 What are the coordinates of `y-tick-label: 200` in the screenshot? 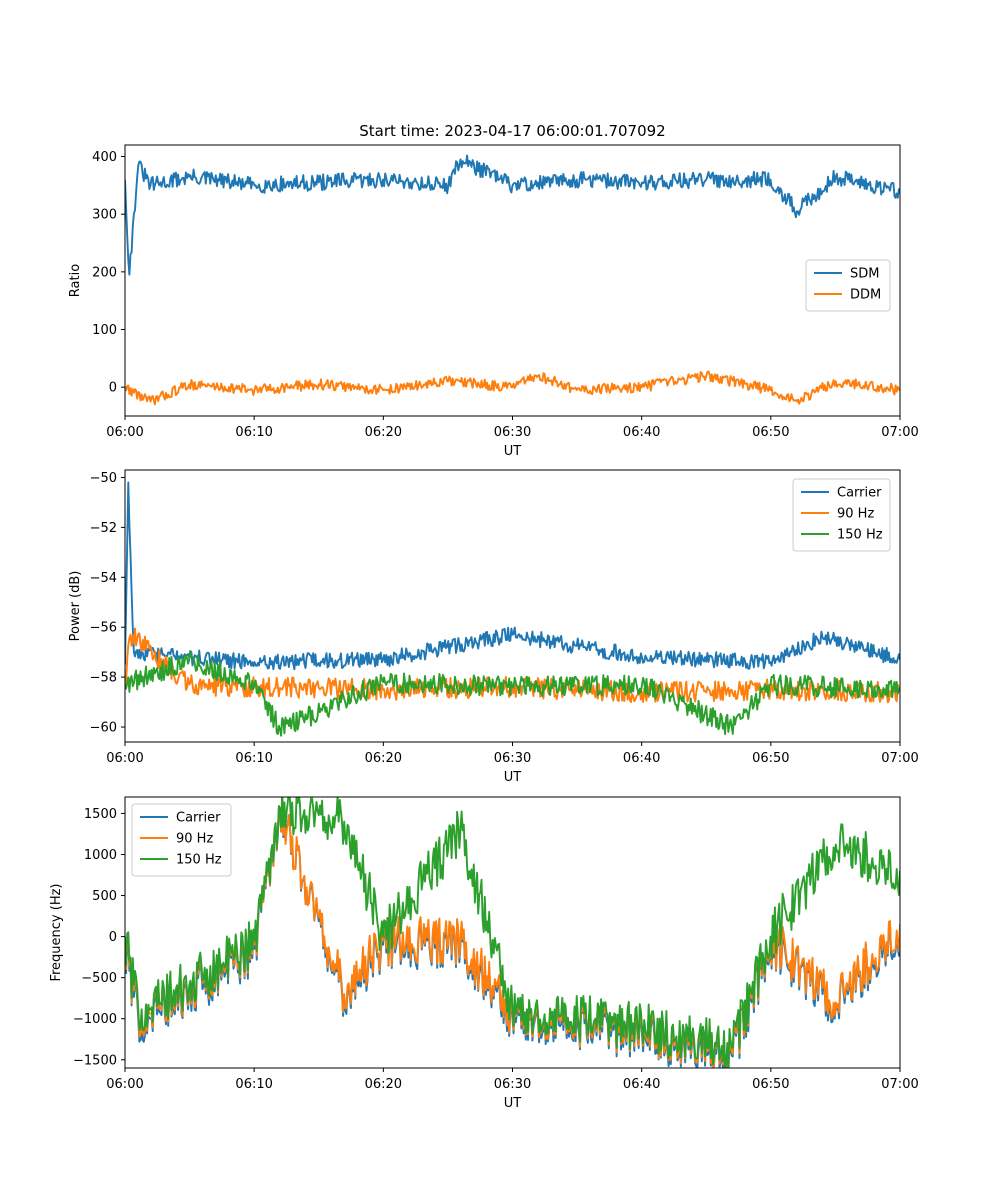 It's located at (104, 272).